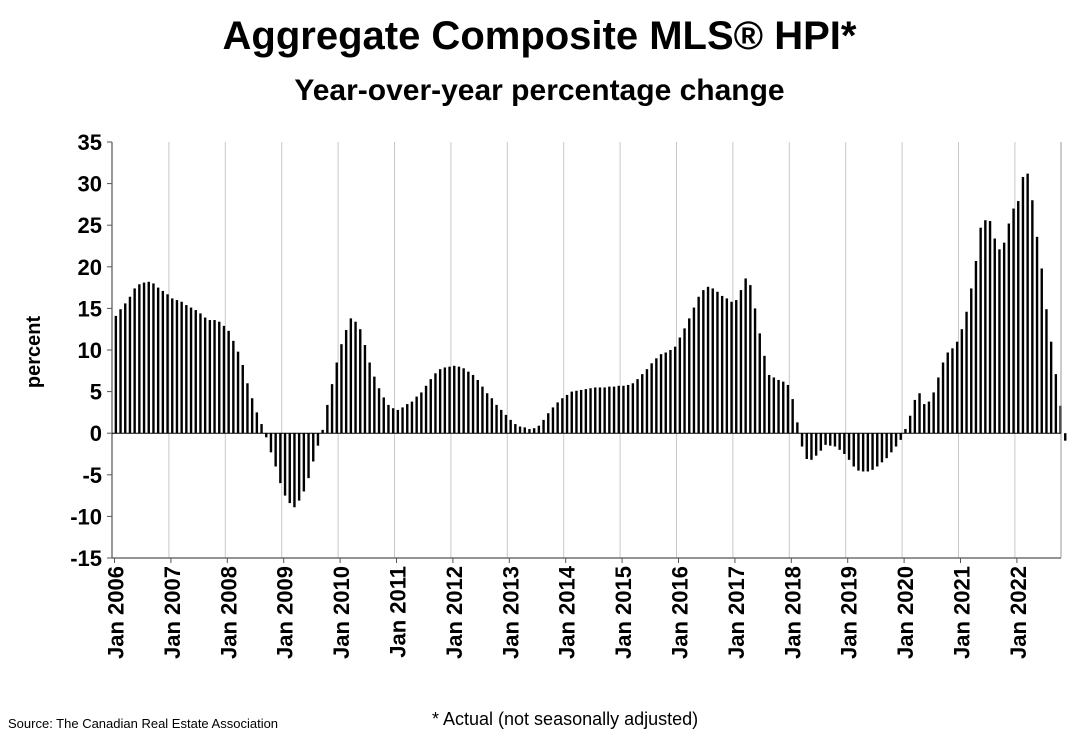 Image resolution: width=1079 pixels, height=740 pixels. I want to click on chart-subtitle: Year-over-year percentage change, so click(539, 90).